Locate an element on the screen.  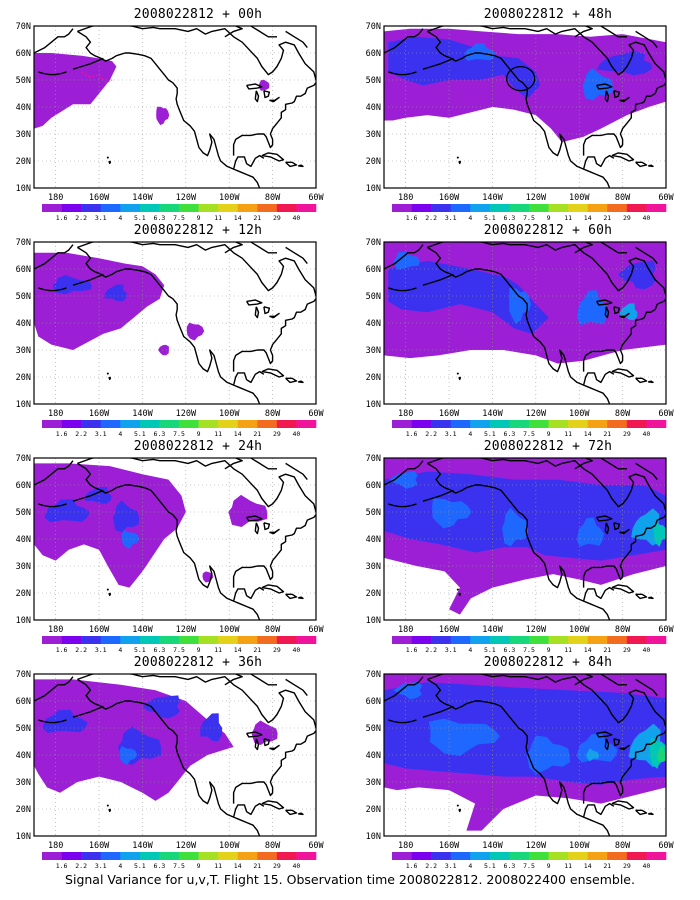
colorbar-label: 5.1 is located at coordinates (140, 434).